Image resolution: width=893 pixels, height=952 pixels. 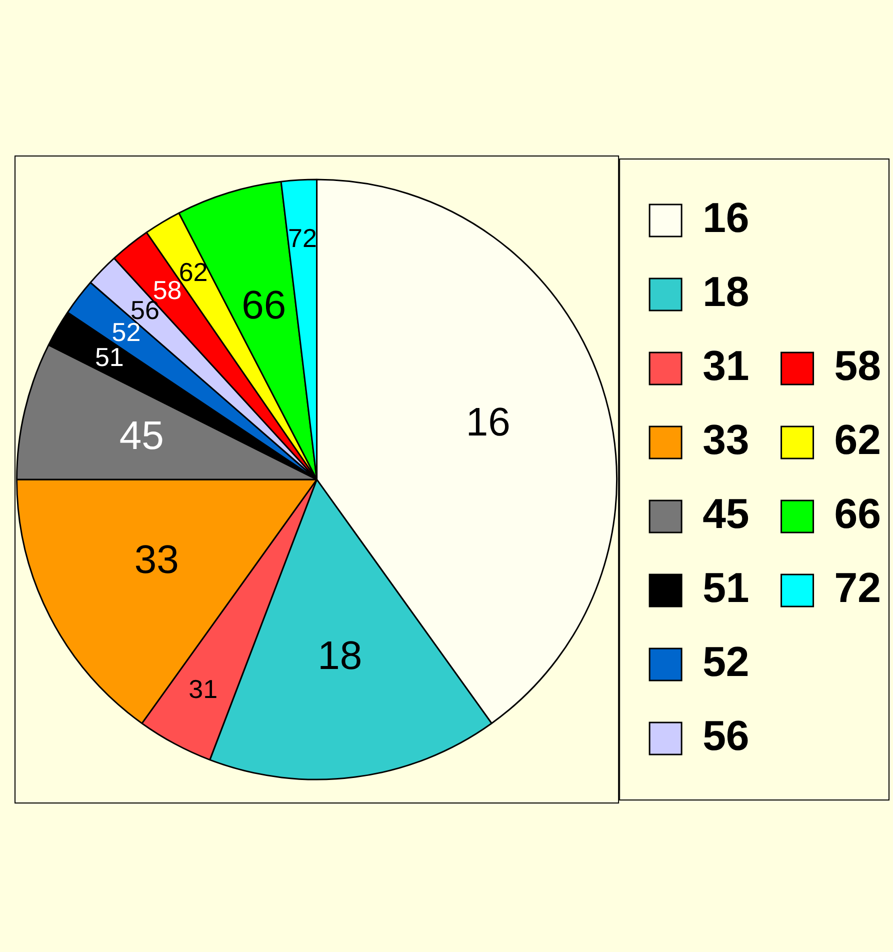 What do you see at coordinates (726, 588) in the screenshot?
I see `legend-label: 51` at bounding box center [726, 588].